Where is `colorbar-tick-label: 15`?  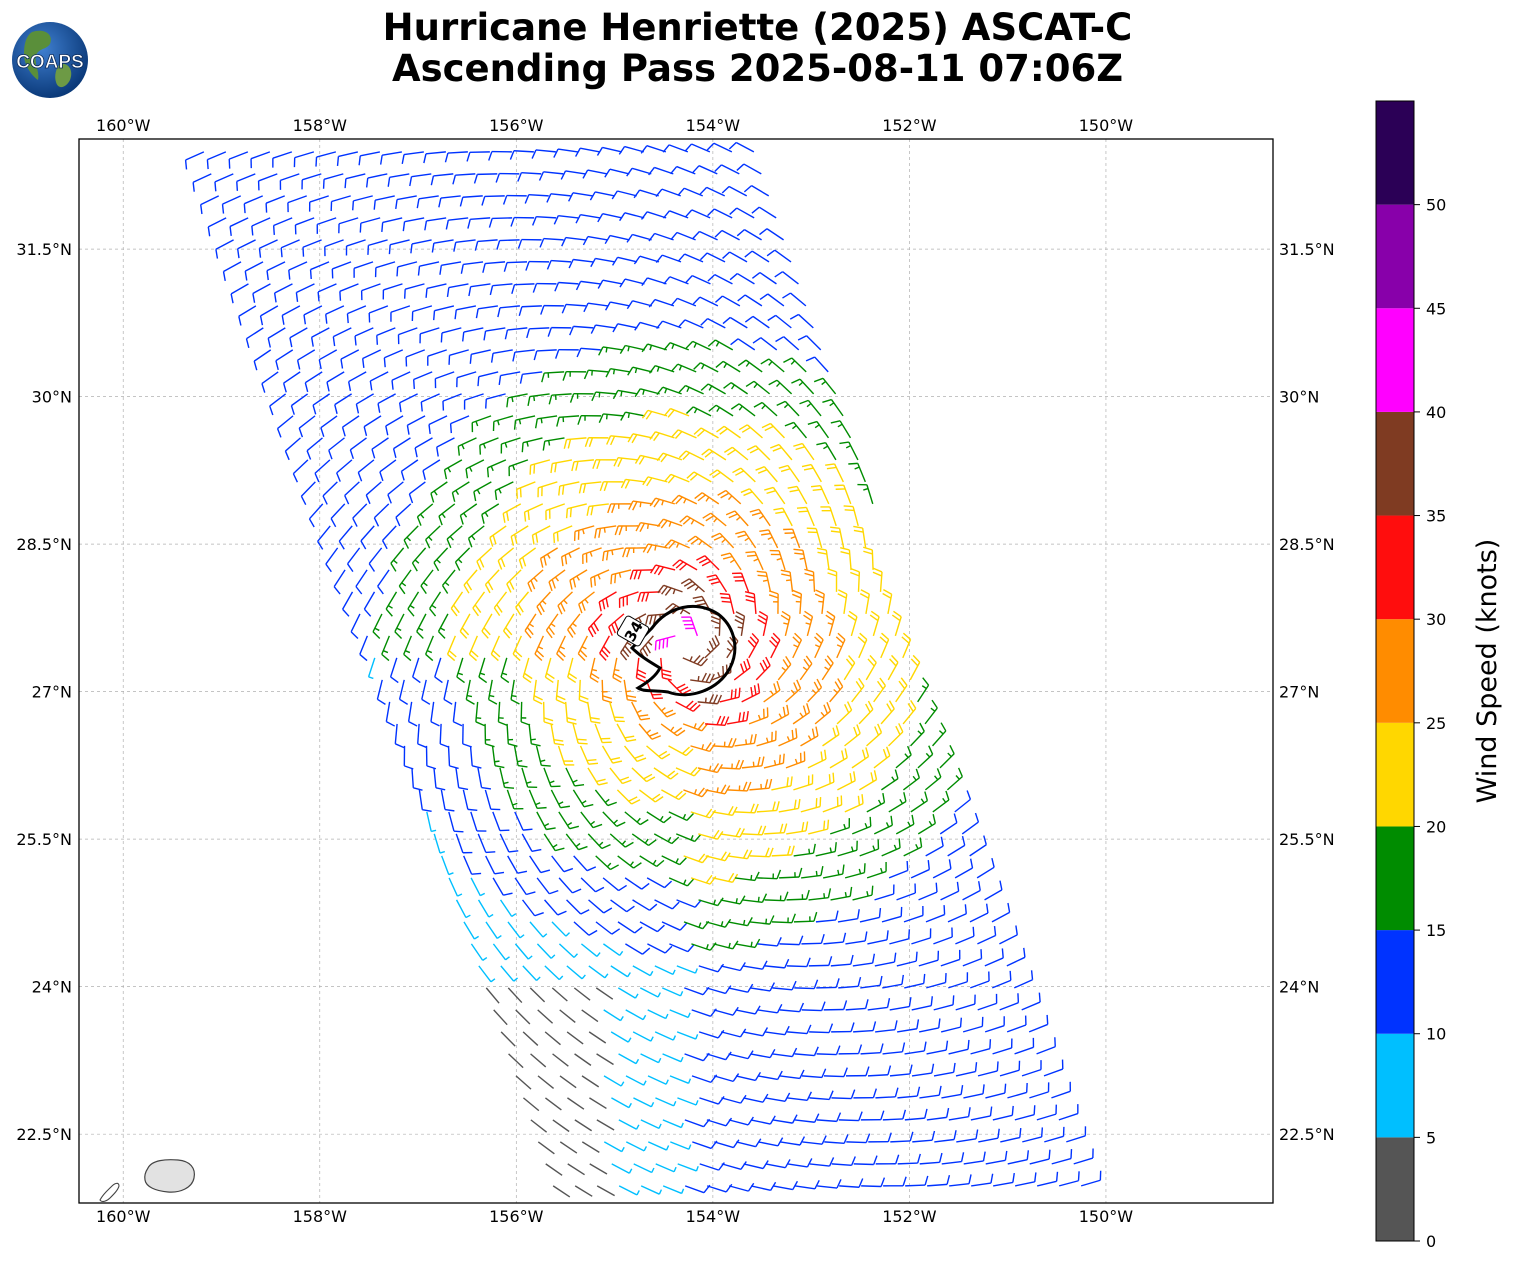 colorbar-tick-label: 15 is located at coordinates (1436, 930).